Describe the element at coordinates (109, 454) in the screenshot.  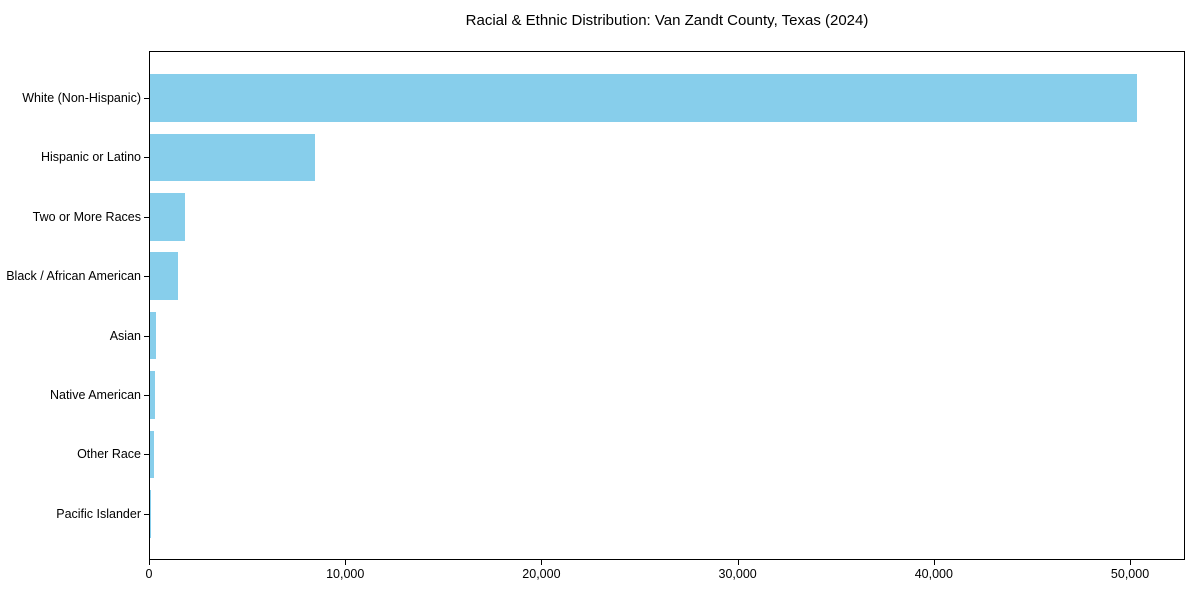
I see `y-tick-label: Other Race` at that location.